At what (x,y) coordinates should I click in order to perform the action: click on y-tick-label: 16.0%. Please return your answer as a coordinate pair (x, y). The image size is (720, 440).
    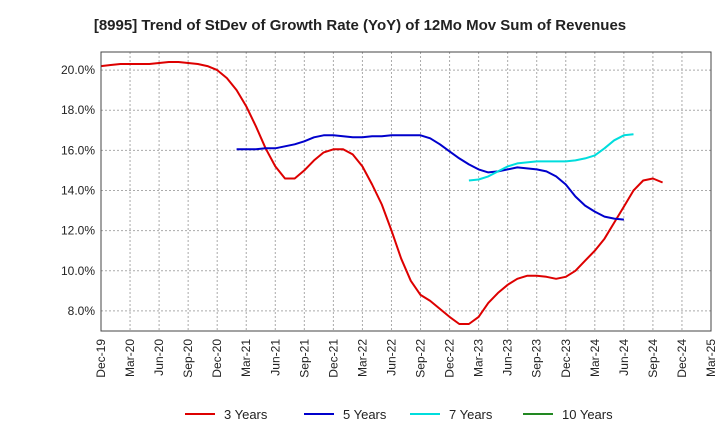
    Looking at the image, I should click on (78, 150).